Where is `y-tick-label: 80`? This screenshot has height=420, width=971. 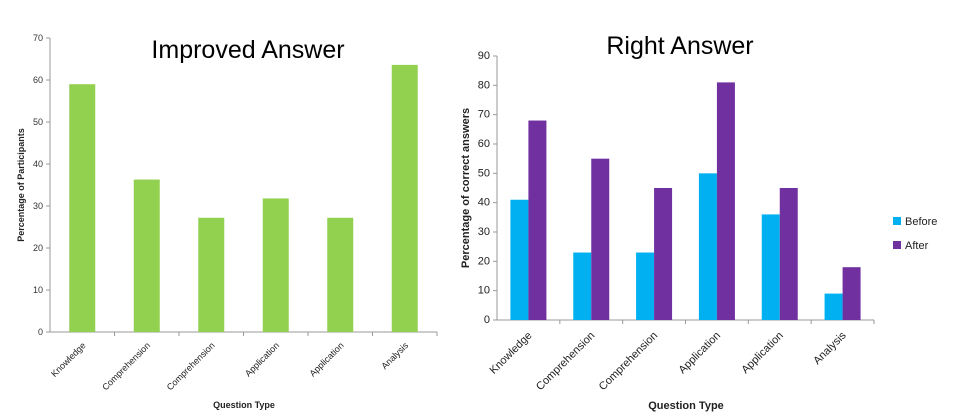 y-tick-label: 80 is located at coordinates (484, 85).